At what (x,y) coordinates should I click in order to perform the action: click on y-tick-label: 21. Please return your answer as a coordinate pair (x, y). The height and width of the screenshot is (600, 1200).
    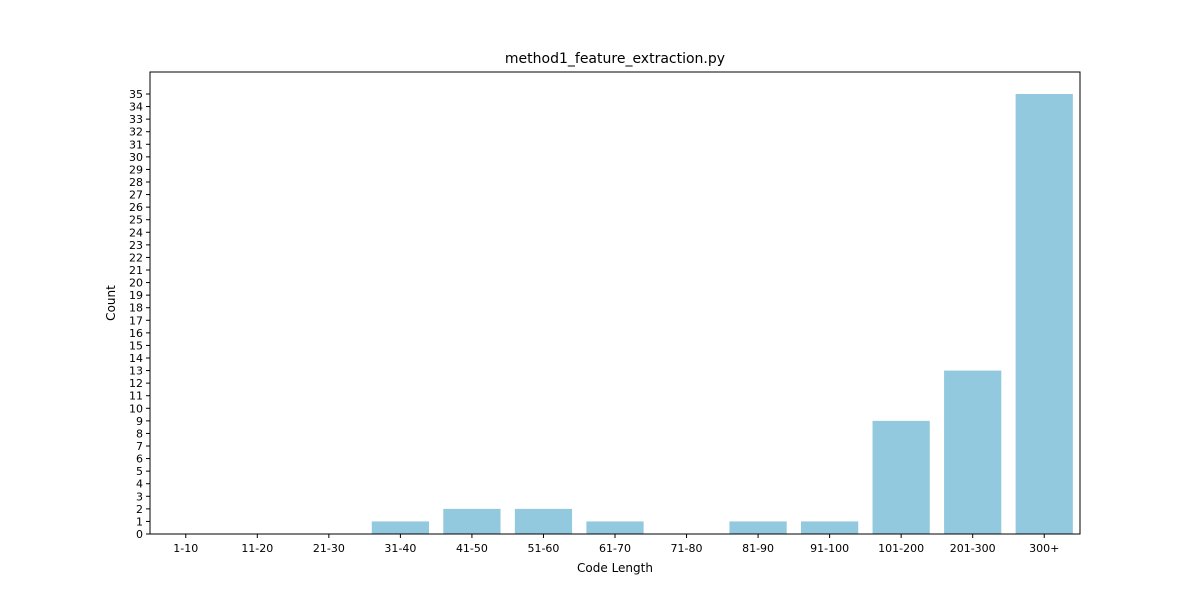
    Looking at the image, I should click on (136, 270).